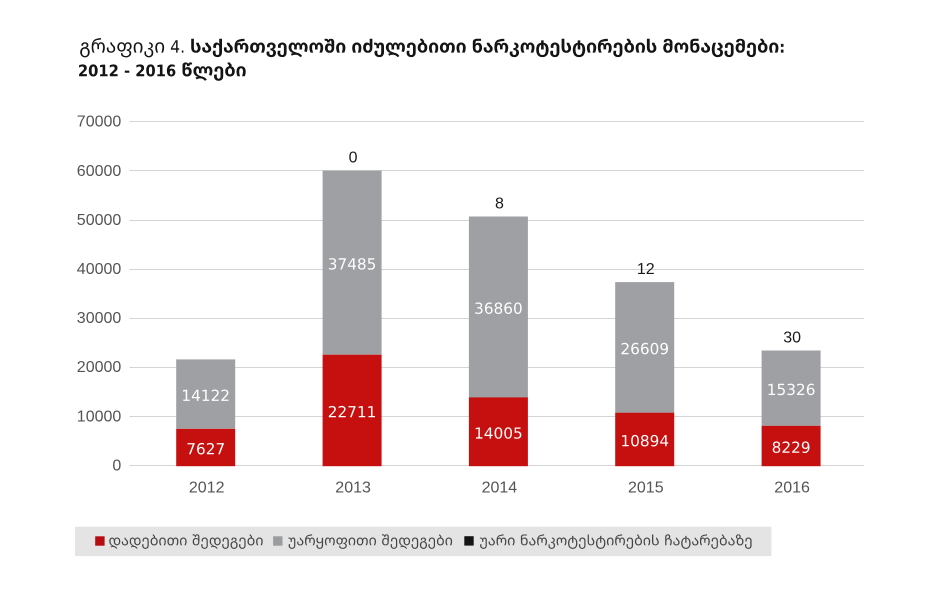 The image size is (946, 603). I want to click on svg-text: 8, so click(499, 204).